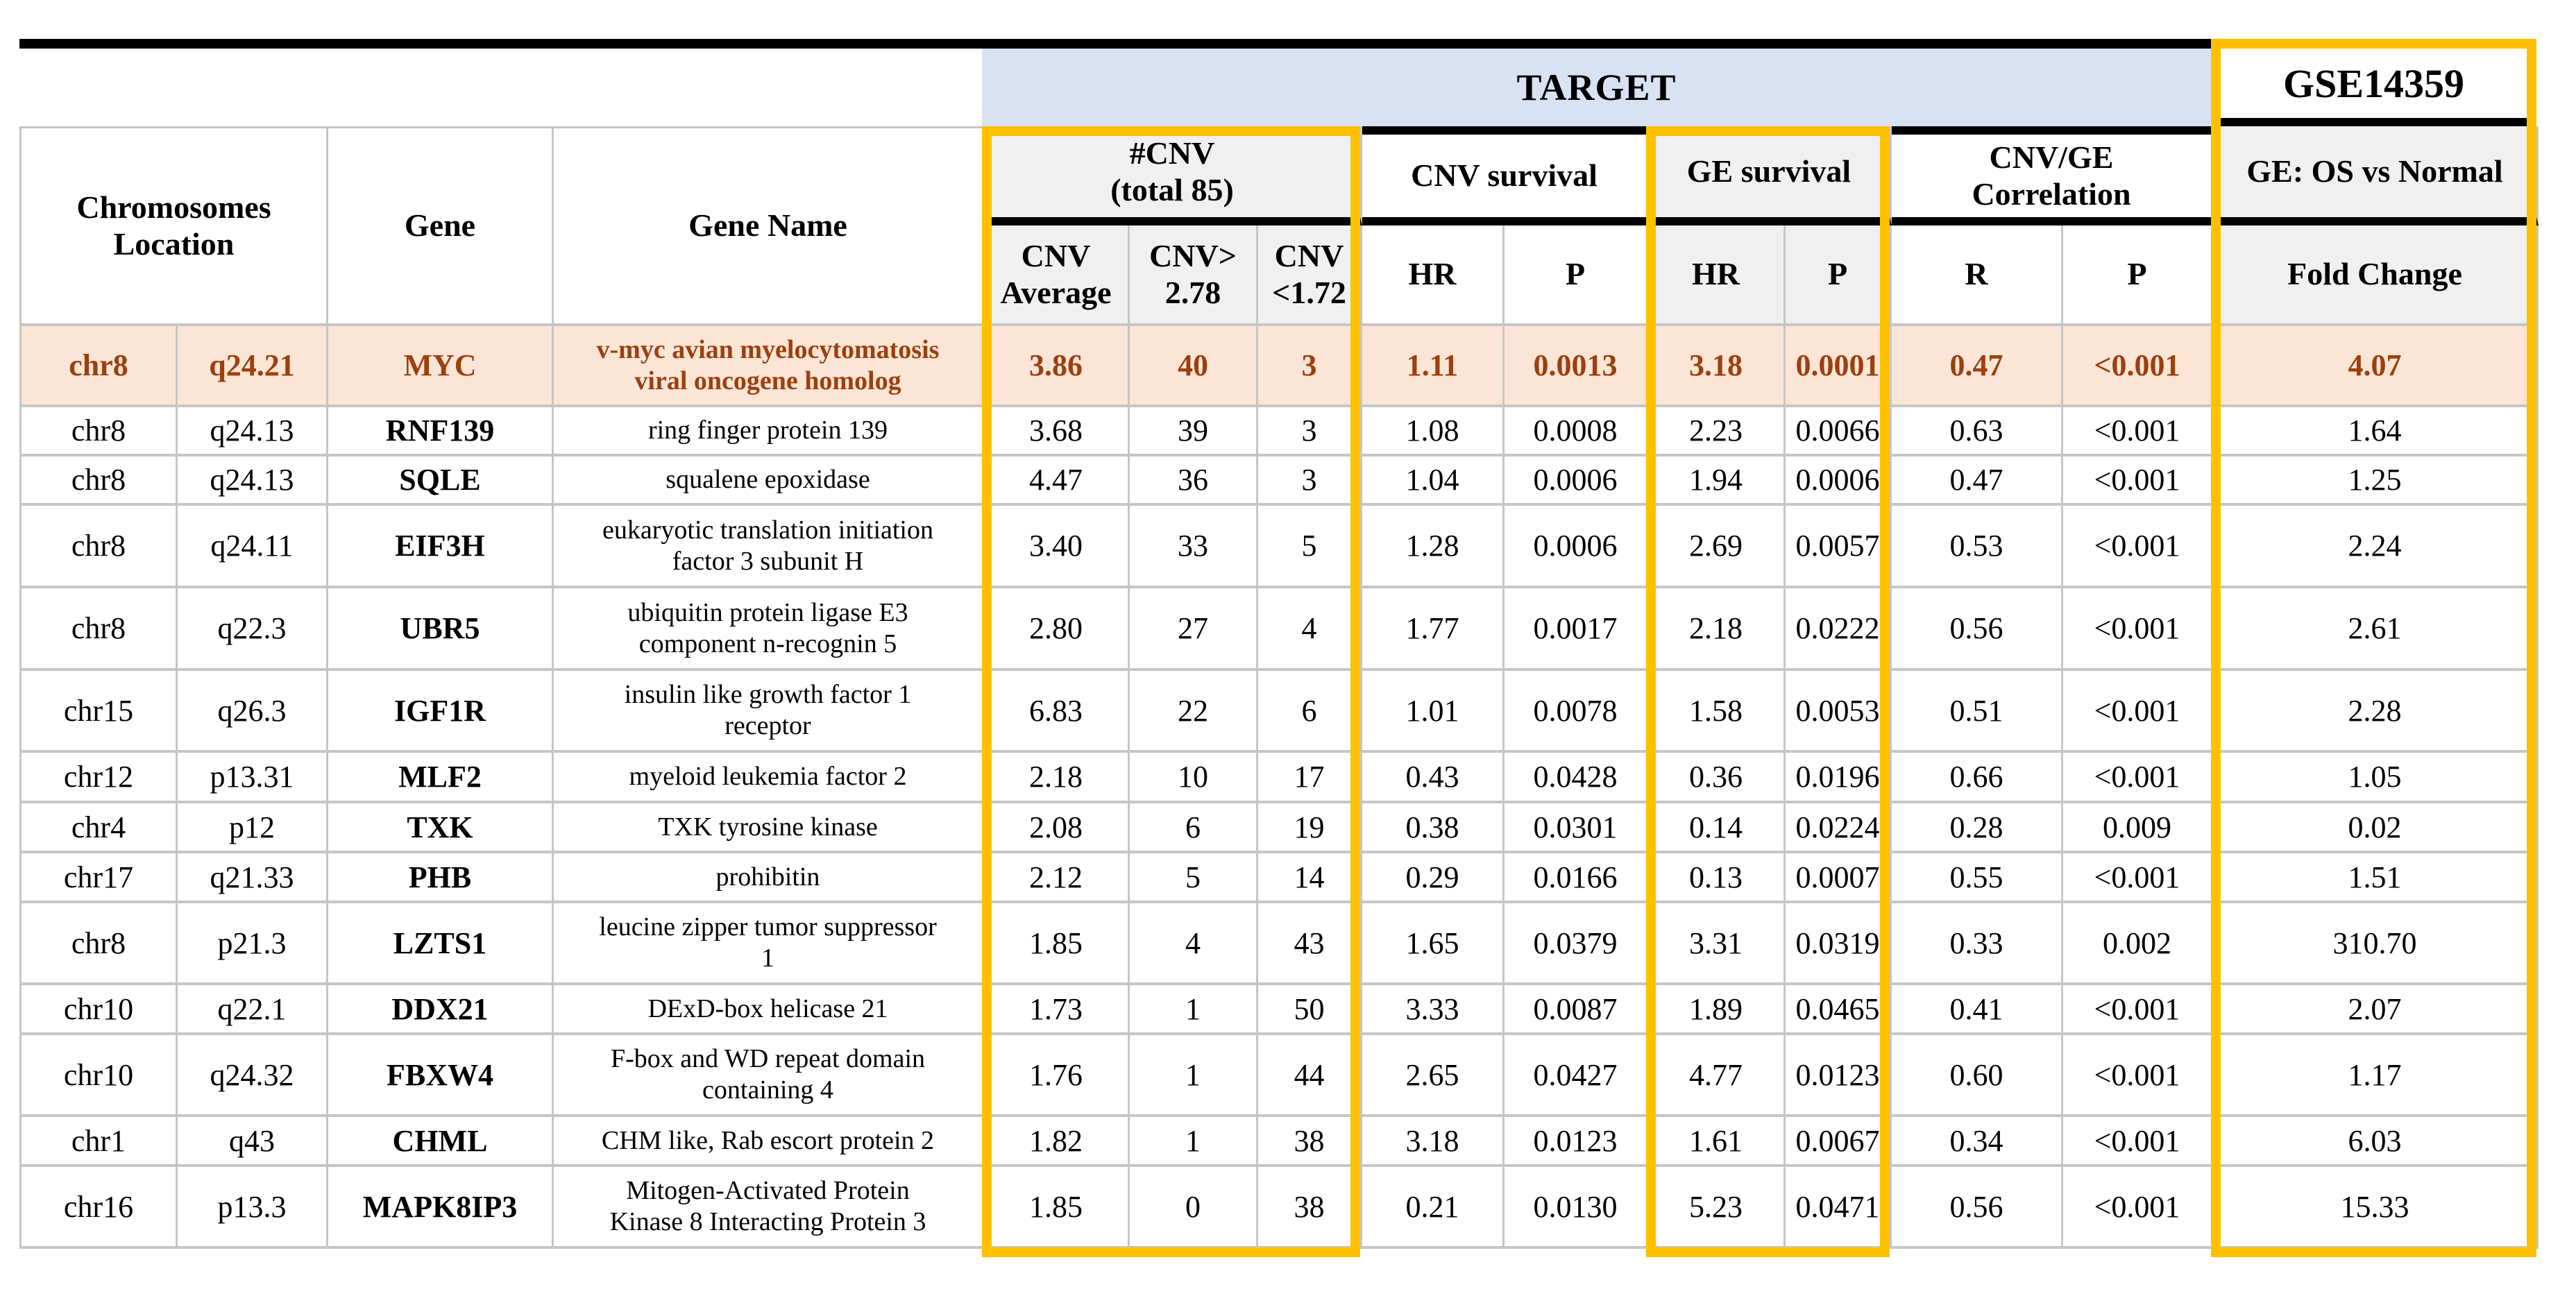  Describe the element at coordinates (1839, 778) in the screenshot. I see `cell-ge_p: 0.0196` at that location.